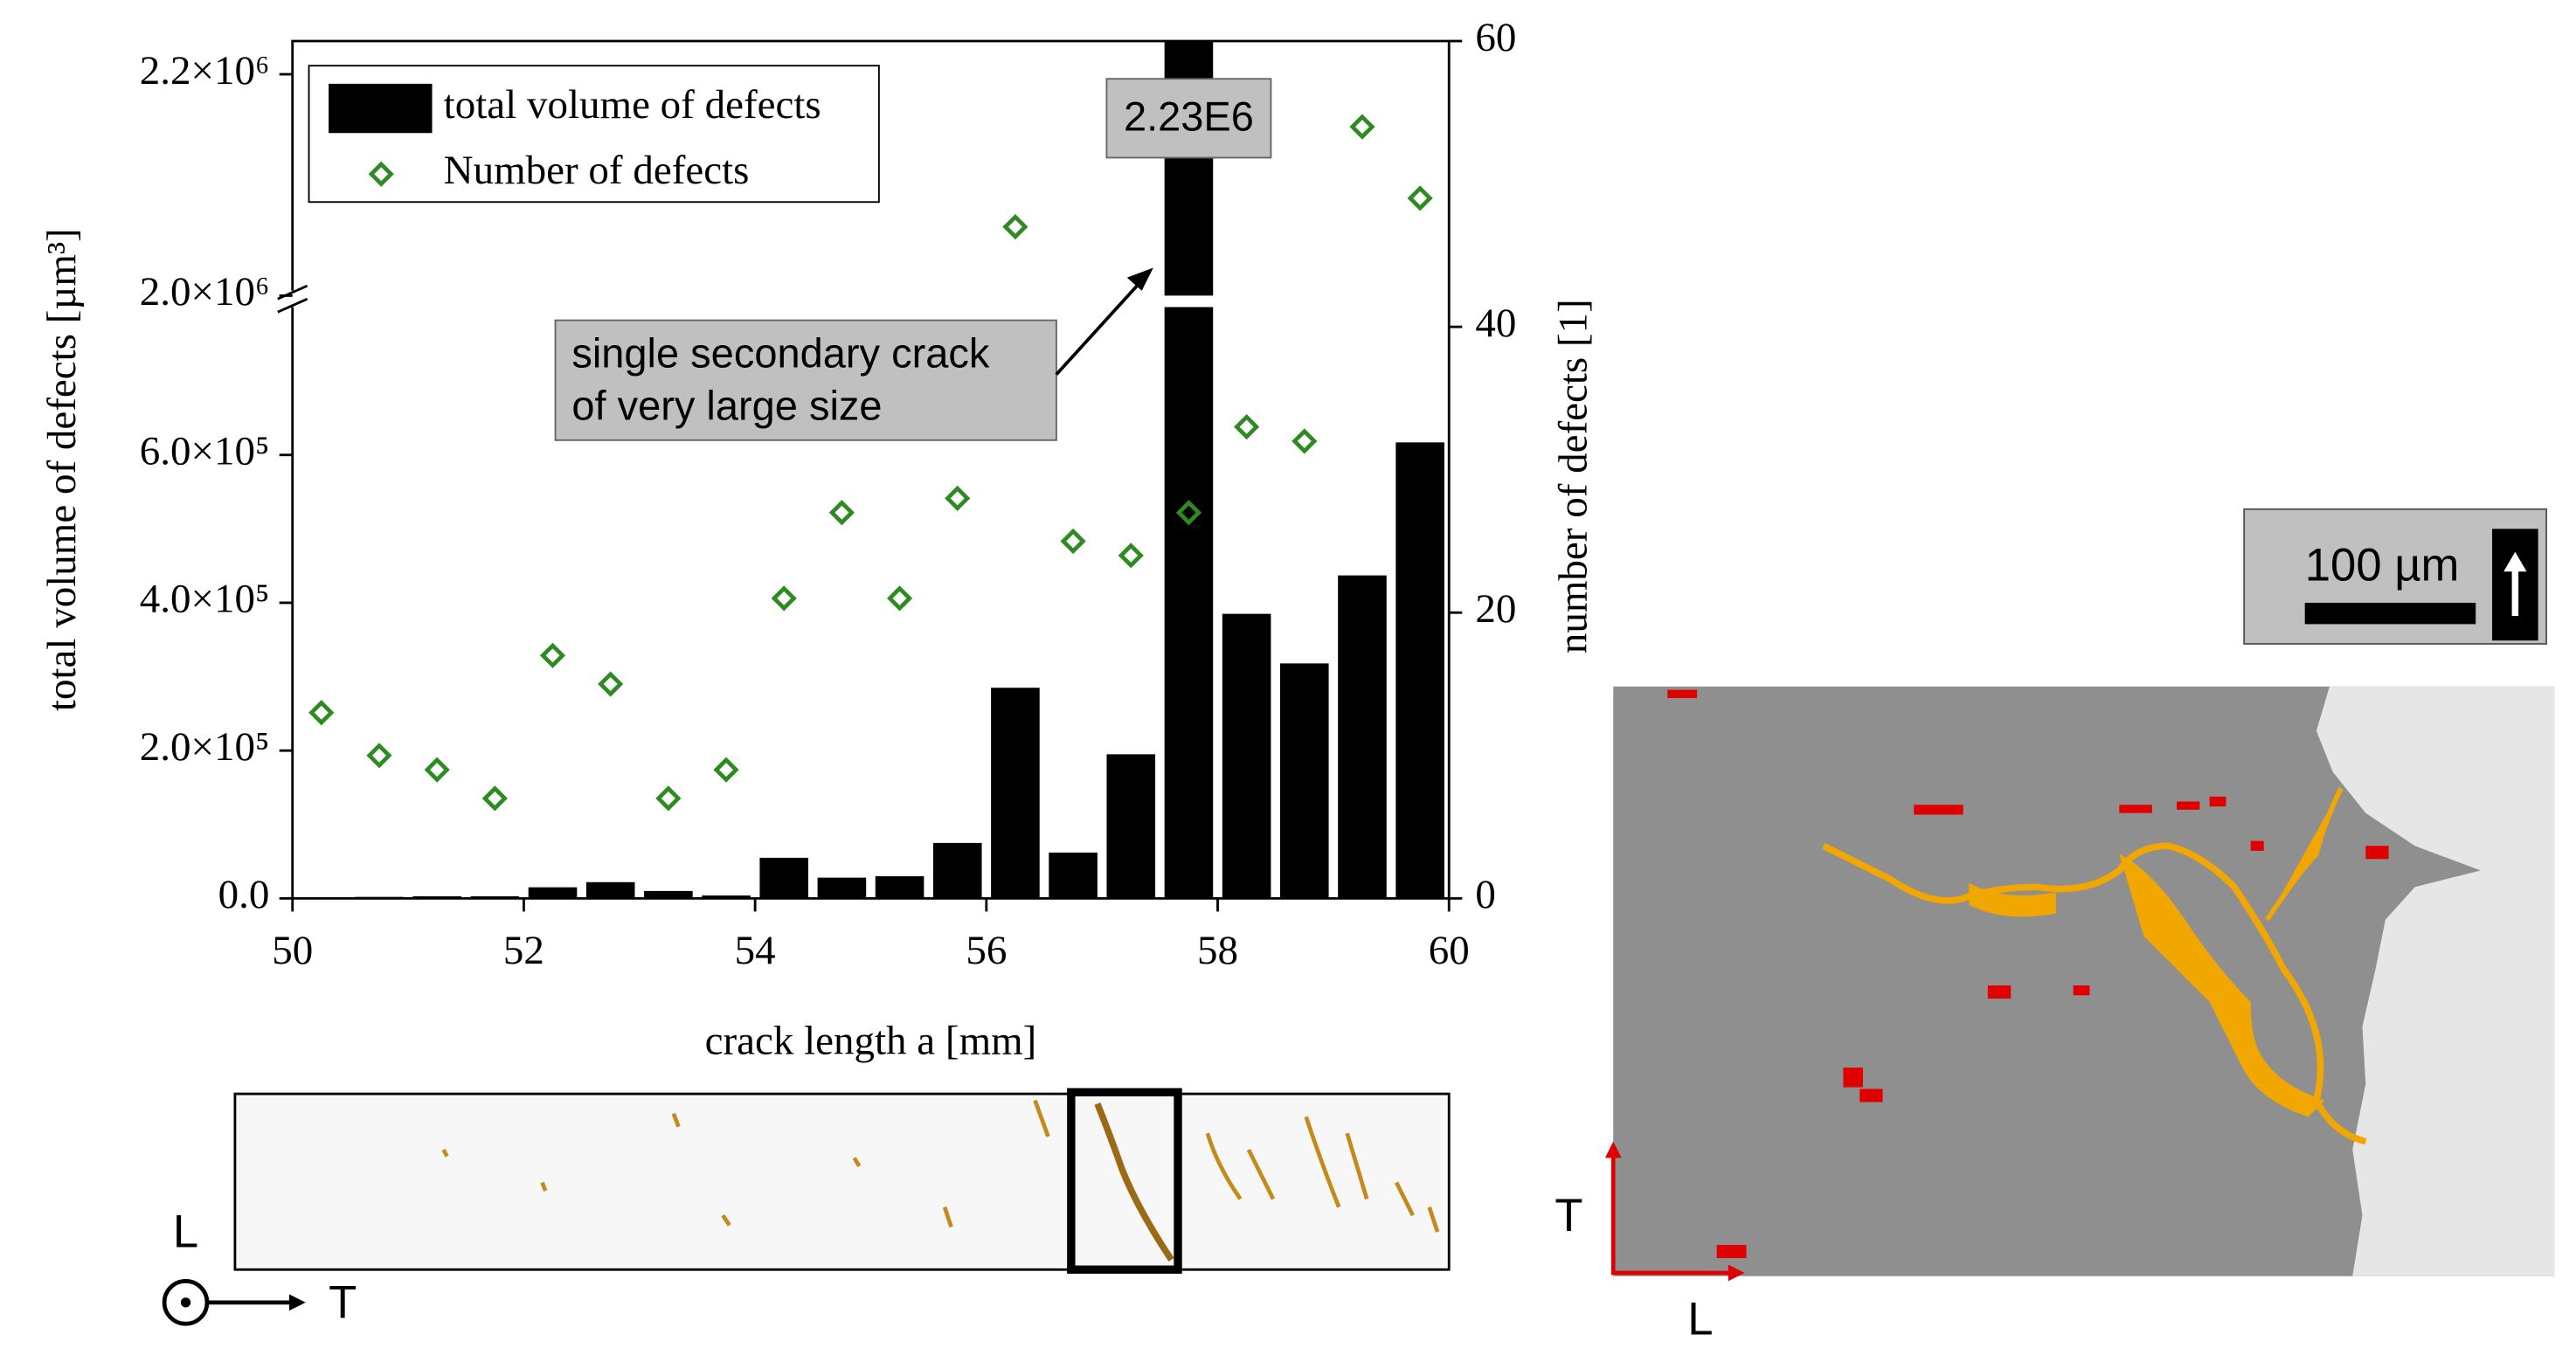 The height and width of the screenshot is (1355, 2576). Describe the element at coordinates (726, 406) in the screenshot. I see `annotation: of very large size` at that location.